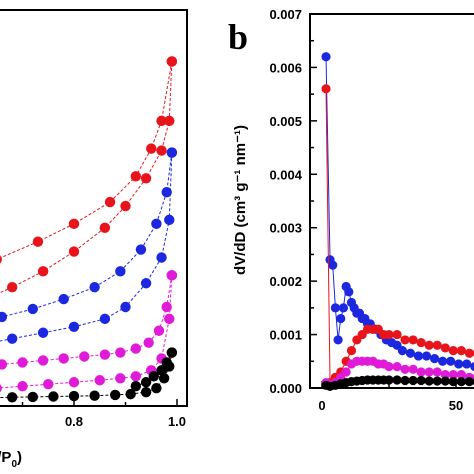 Image resolution: width=474 pixels, height=474 pixels. What do you see at coordinates (285, 174) in the screenshot?
I see `panel-b-ytick-label: 0.004` at bounding box center [285, 174].